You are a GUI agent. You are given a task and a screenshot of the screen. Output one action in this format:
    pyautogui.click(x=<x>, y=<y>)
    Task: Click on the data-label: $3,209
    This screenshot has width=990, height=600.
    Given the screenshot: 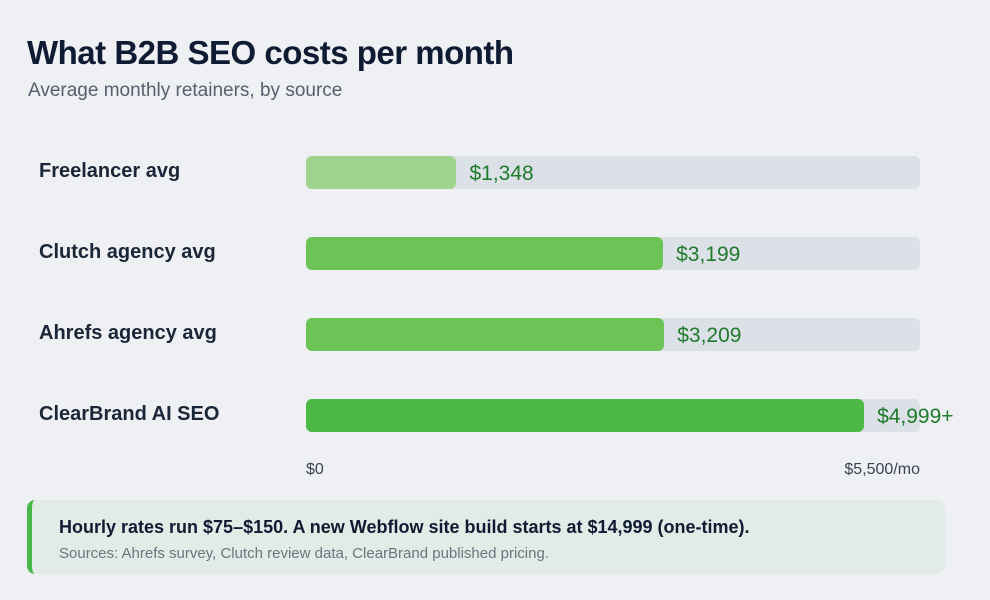 What is the action you would take?
    pyautogui.click(x=709, y=335)
    